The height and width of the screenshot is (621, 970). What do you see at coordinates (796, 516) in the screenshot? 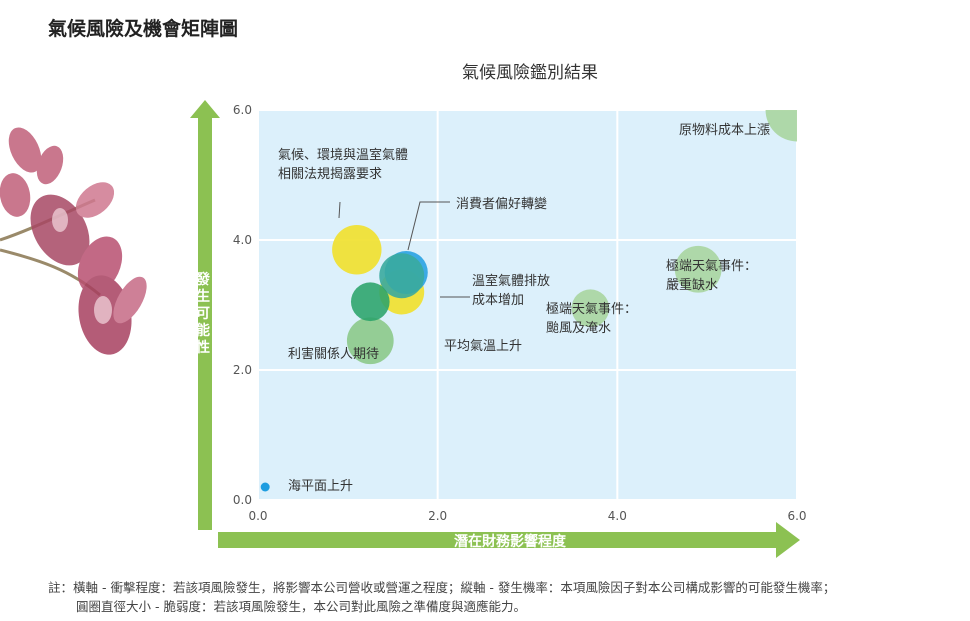
I see `x-tick-label: 6.0` at bounding box center [796, 516].